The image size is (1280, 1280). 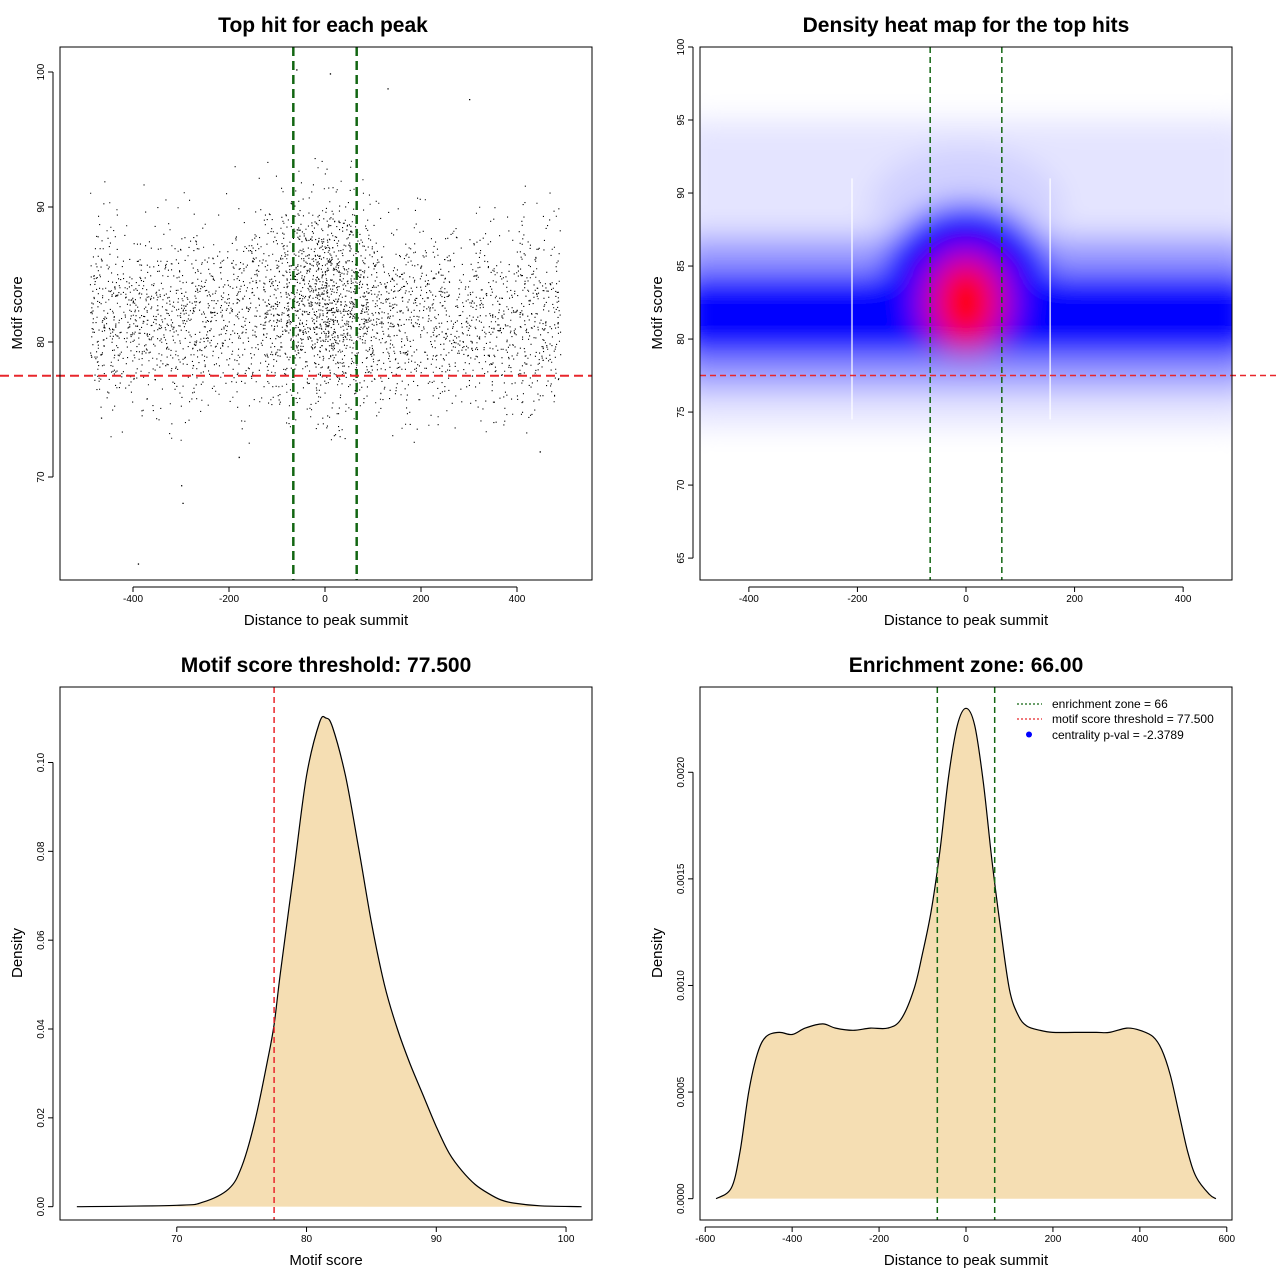 I want to click on heatmap-y-tick-label: 100, so click(x=681, y=46).